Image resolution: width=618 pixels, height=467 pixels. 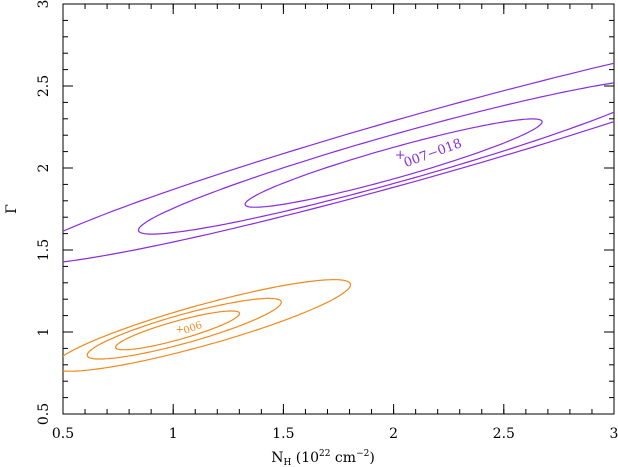 What do you see at coordinates (44, 86) in the screenshot?
I see `y-tick-label: 2.5` at bounding box center [44, 86].